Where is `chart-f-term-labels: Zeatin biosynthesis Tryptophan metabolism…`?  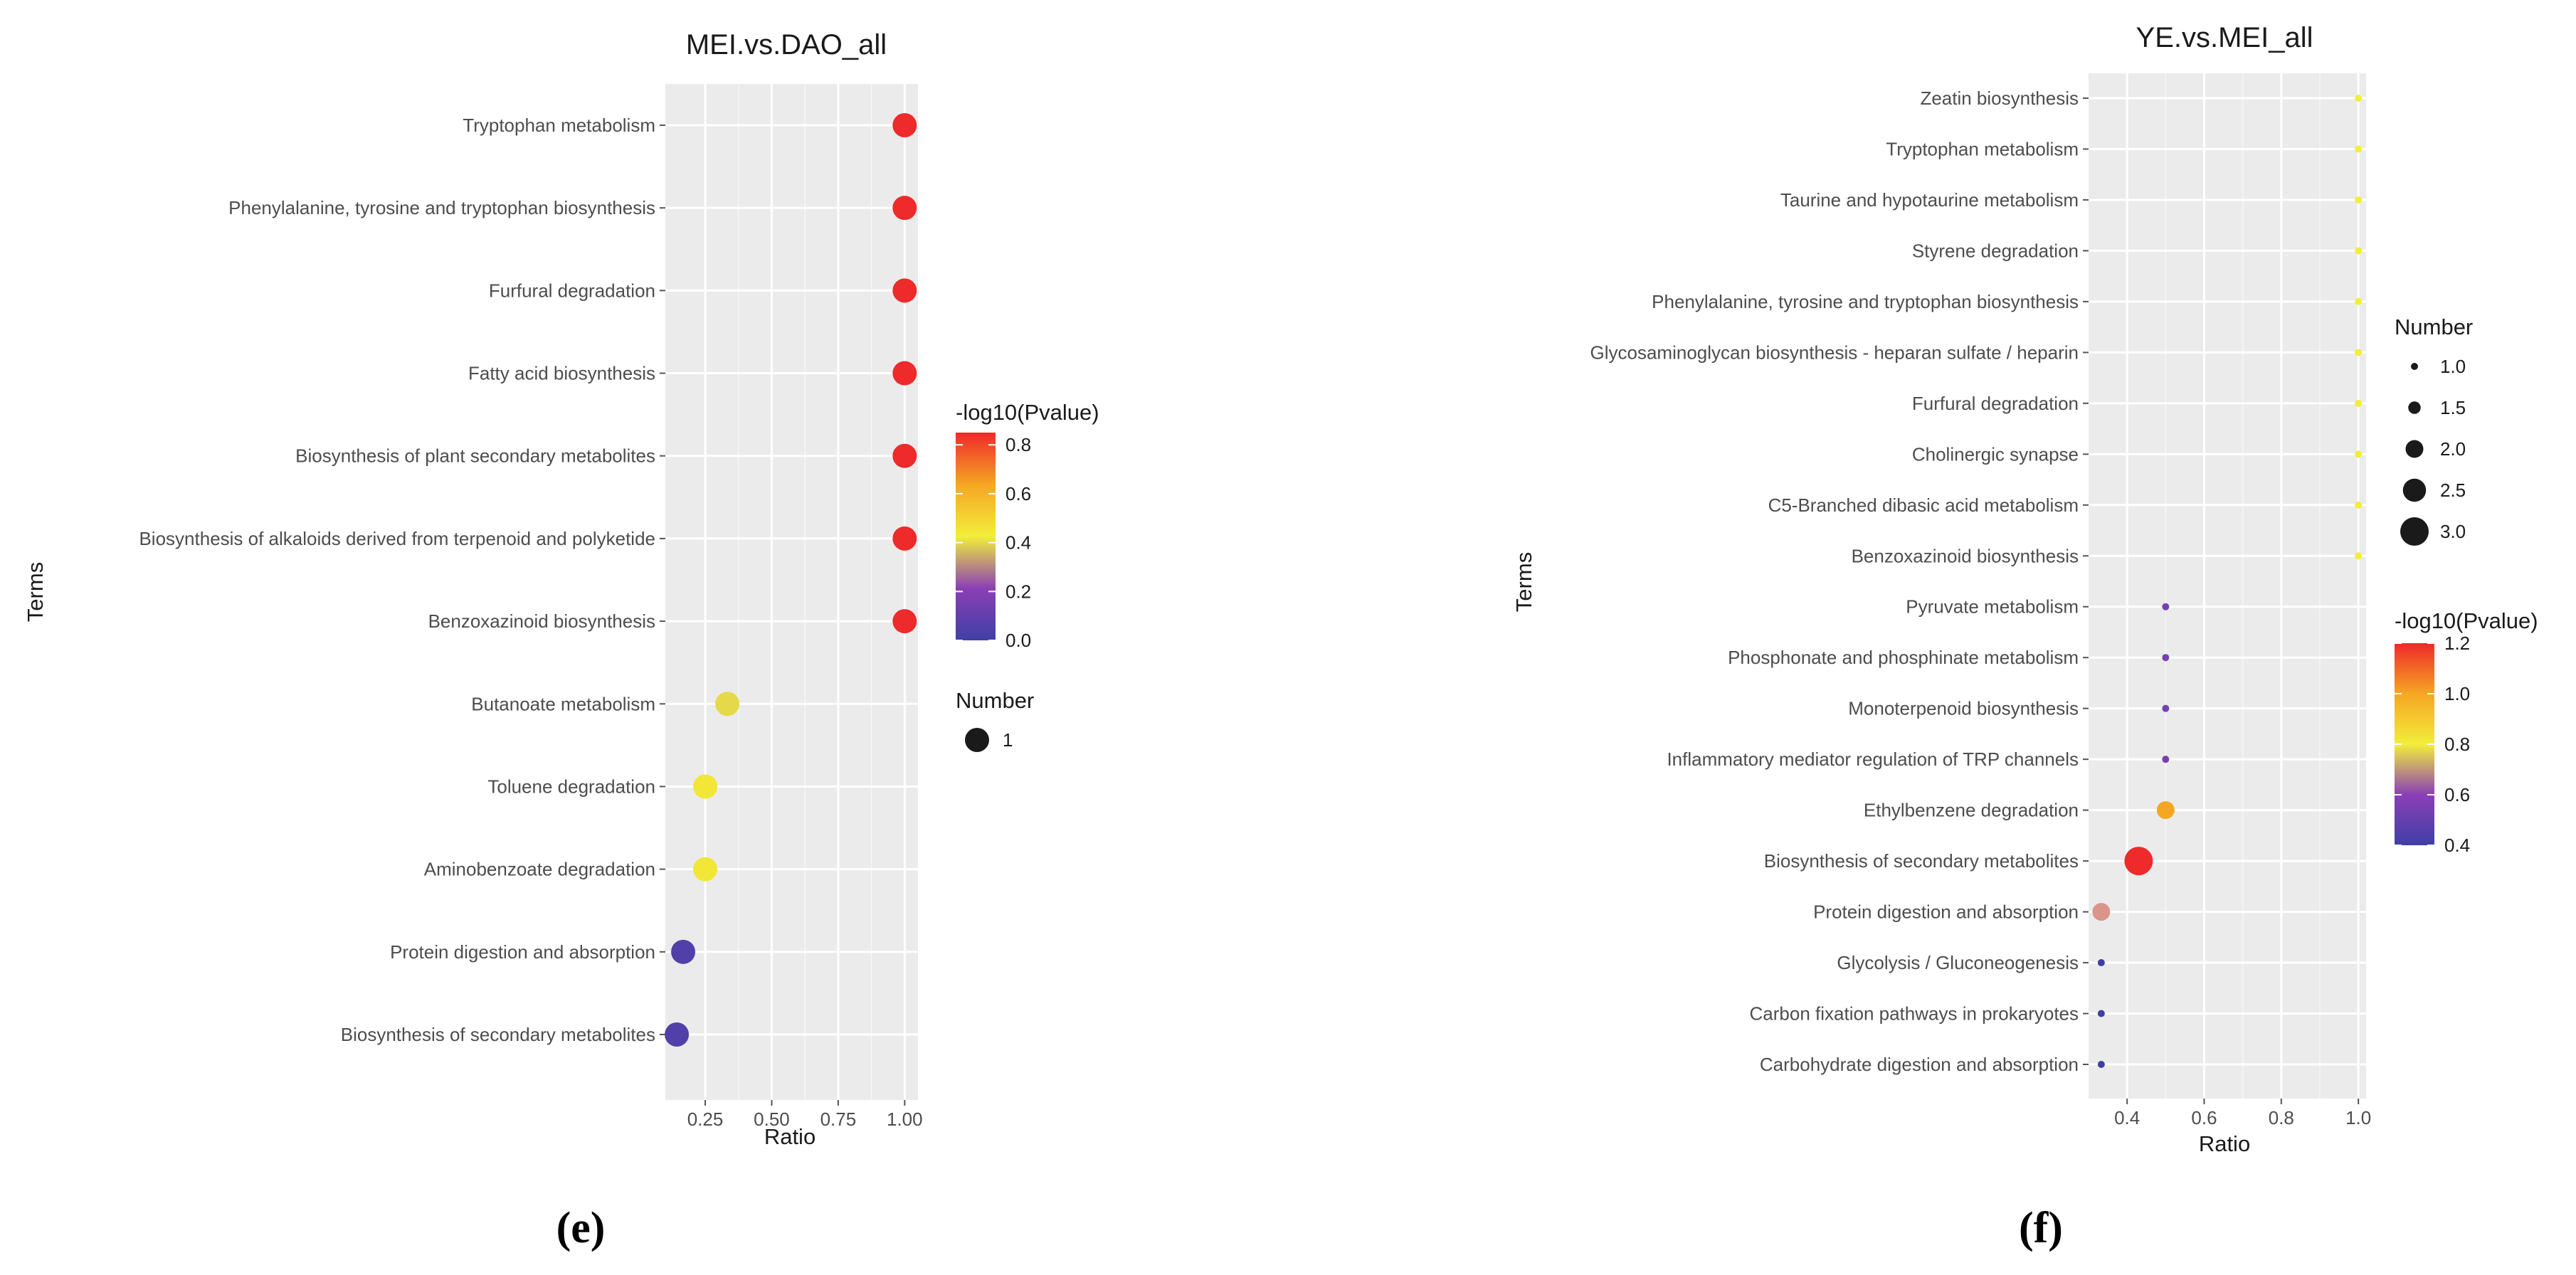
chart-f-term-labels: Zeatin biosynthesis Tryptophan metabolism… is located at coordinates (1840, 581).